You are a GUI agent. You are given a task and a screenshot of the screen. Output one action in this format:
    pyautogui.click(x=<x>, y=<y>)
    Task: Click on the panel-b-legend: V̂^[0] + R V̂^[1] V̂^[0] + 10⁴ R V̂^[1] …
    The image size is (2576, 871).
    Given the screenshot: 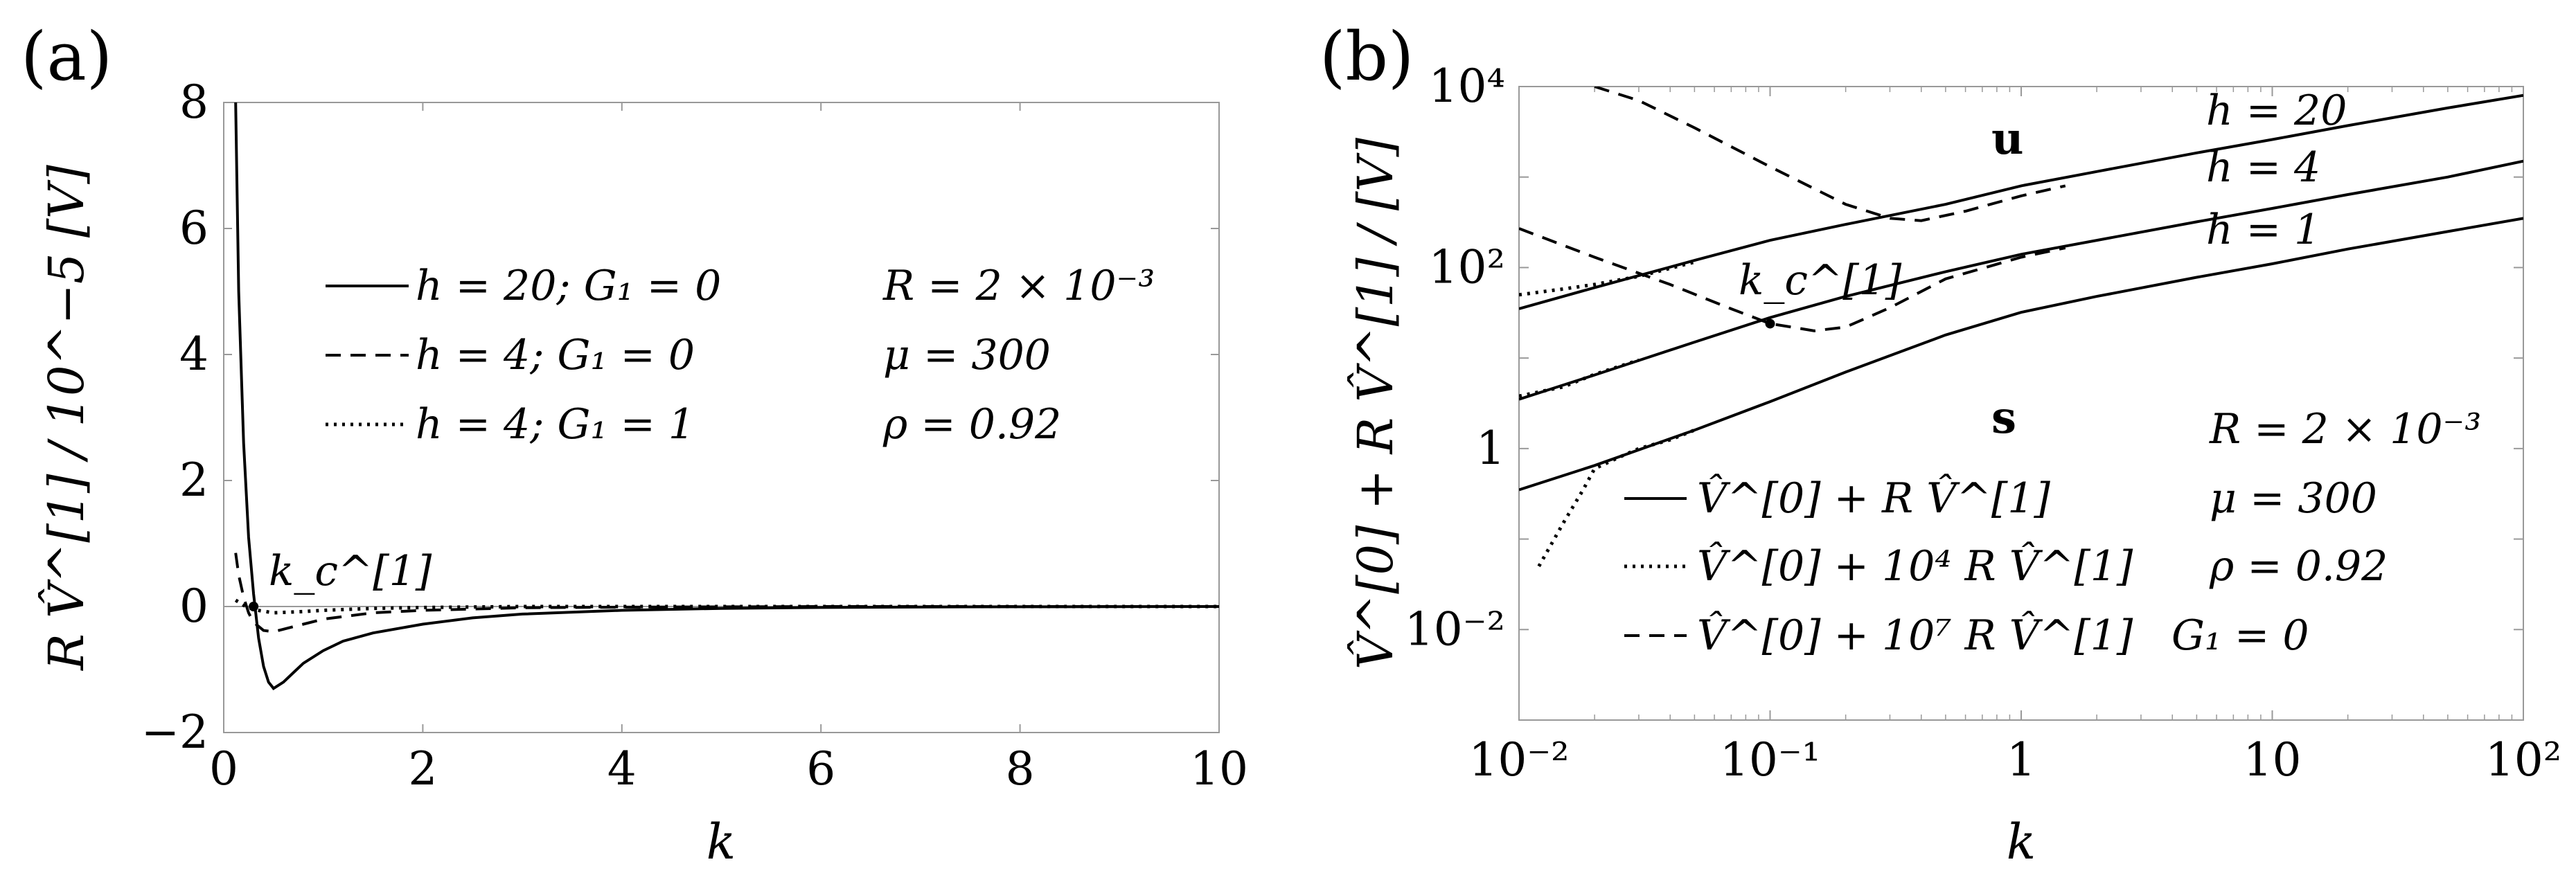 What is the action you would take?
    pyautogui.click(x=1878, y=567)
    